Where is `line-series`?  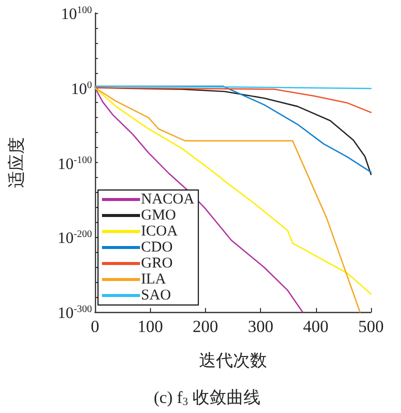 line-series is located at coordinates (233, 100).